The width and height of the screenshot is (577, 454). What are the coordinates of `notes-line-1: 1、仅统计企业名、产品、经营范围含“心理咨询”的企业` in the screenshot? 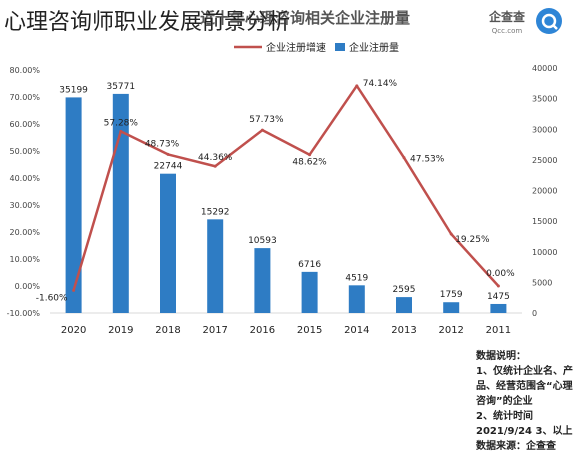 It's located at (524, 386).